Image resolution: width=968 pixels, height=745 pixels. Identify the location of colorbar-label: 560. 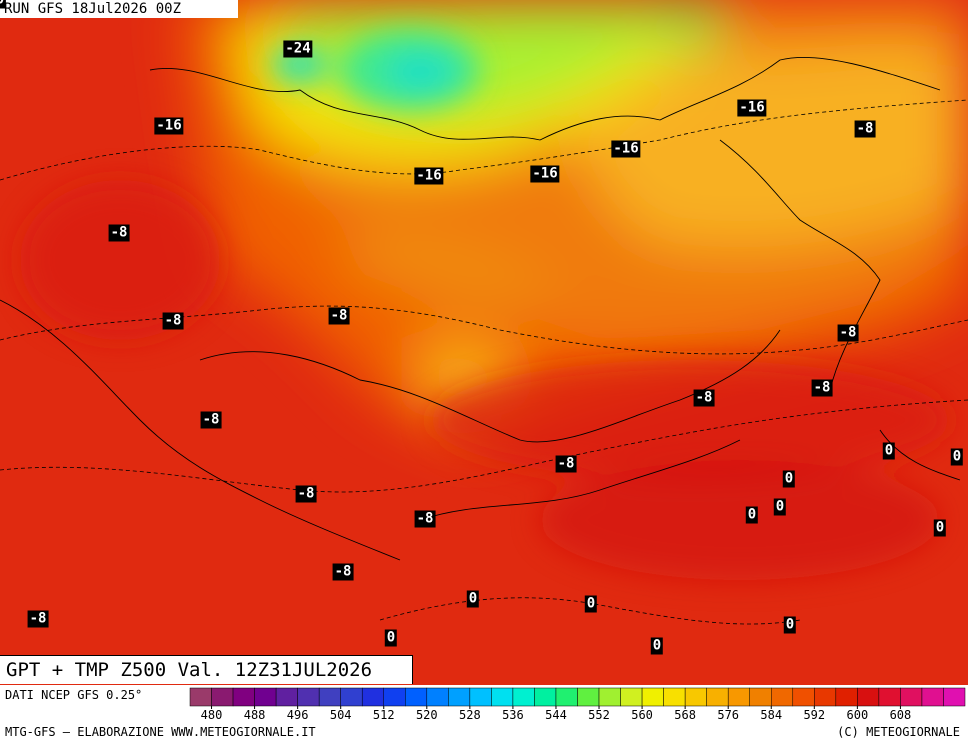
(642, 715).